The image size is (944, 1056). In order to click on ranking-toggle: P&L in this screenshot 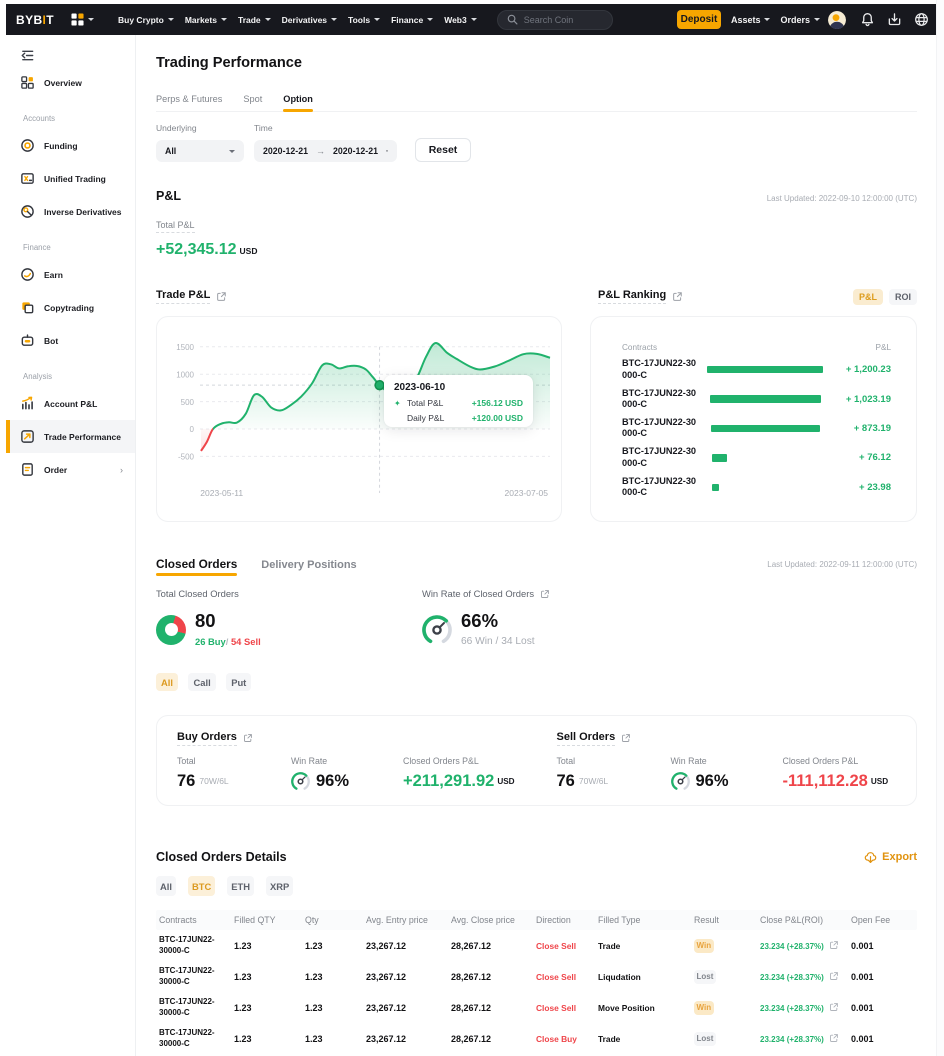, I will do `click(867, 296)`.